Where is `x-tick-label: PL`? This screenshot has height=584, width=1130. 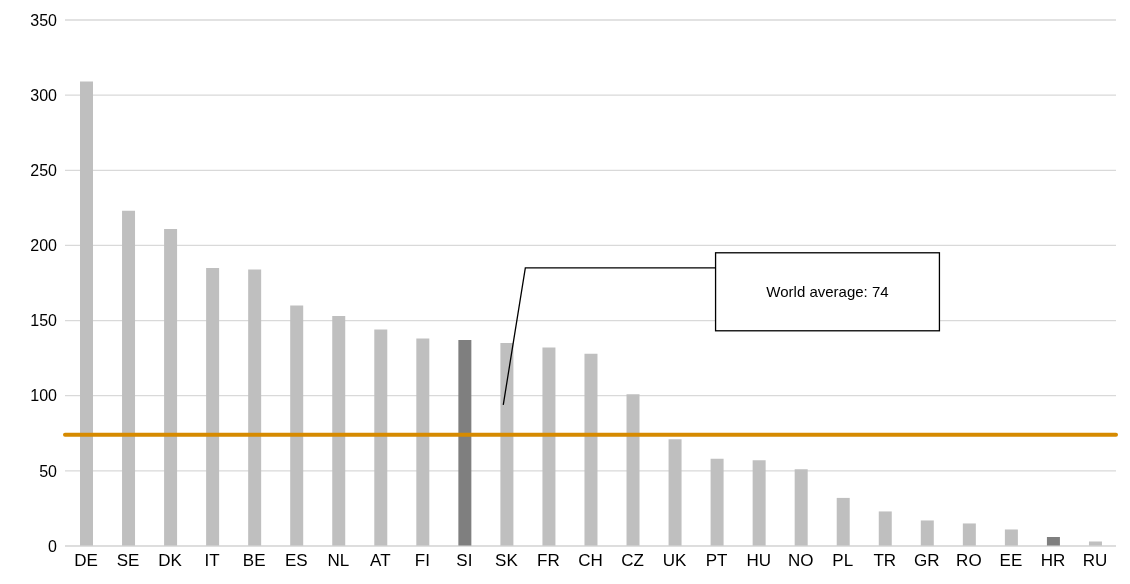
x-tick-label: PL is located at coordinates (843, 561).